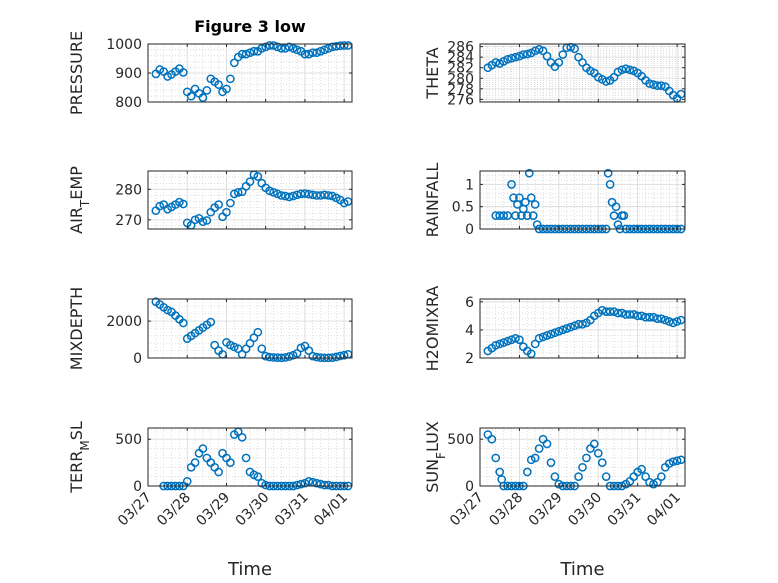  I want to click on subplot-title: Figure 3 low, so click(250, 26).